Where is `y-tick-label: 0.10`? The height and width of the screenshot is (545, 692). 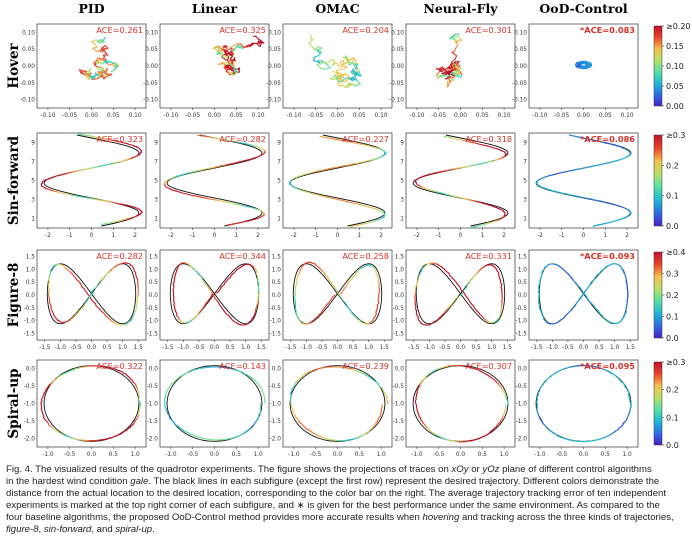
y-tick-label: 0.10 is located at coordinates (274, 33).